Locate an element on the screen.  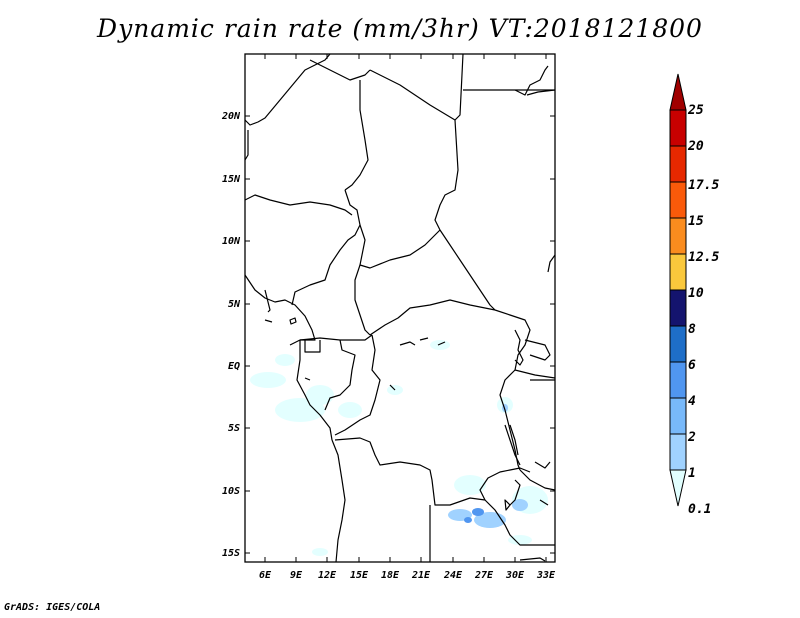
lat-label: 10S is located at coordinates (231, 491).